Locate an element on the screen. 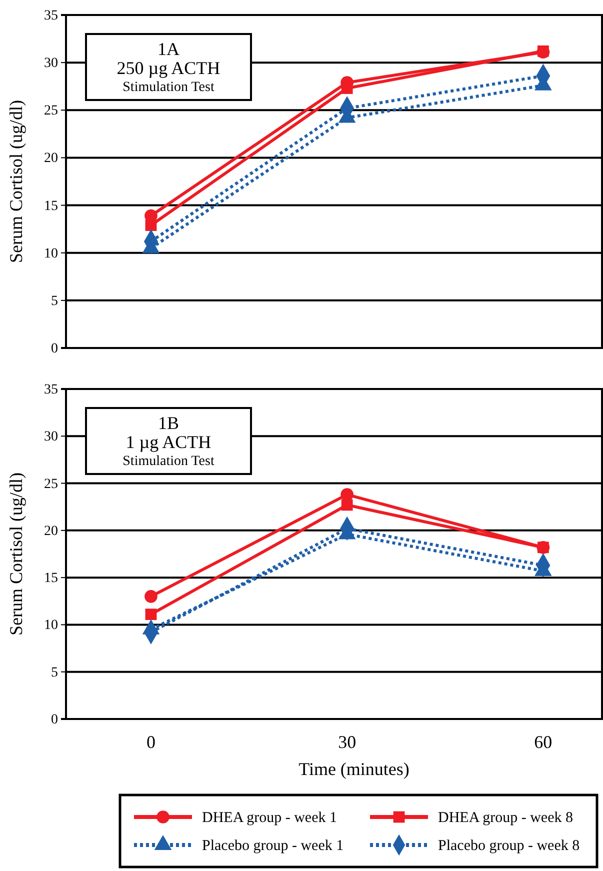  legend-label: Placebo group - week 1 is located at coordinates (273, 846).